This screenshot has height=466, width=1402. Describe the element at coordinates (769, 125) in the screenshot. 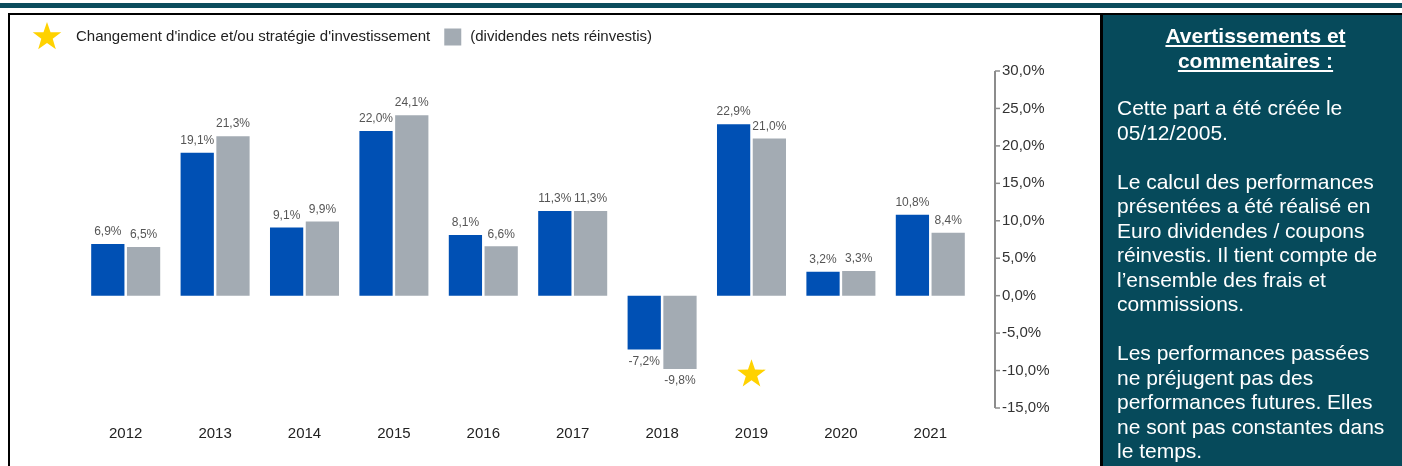

I see `data-label: 21,0%` at that location.